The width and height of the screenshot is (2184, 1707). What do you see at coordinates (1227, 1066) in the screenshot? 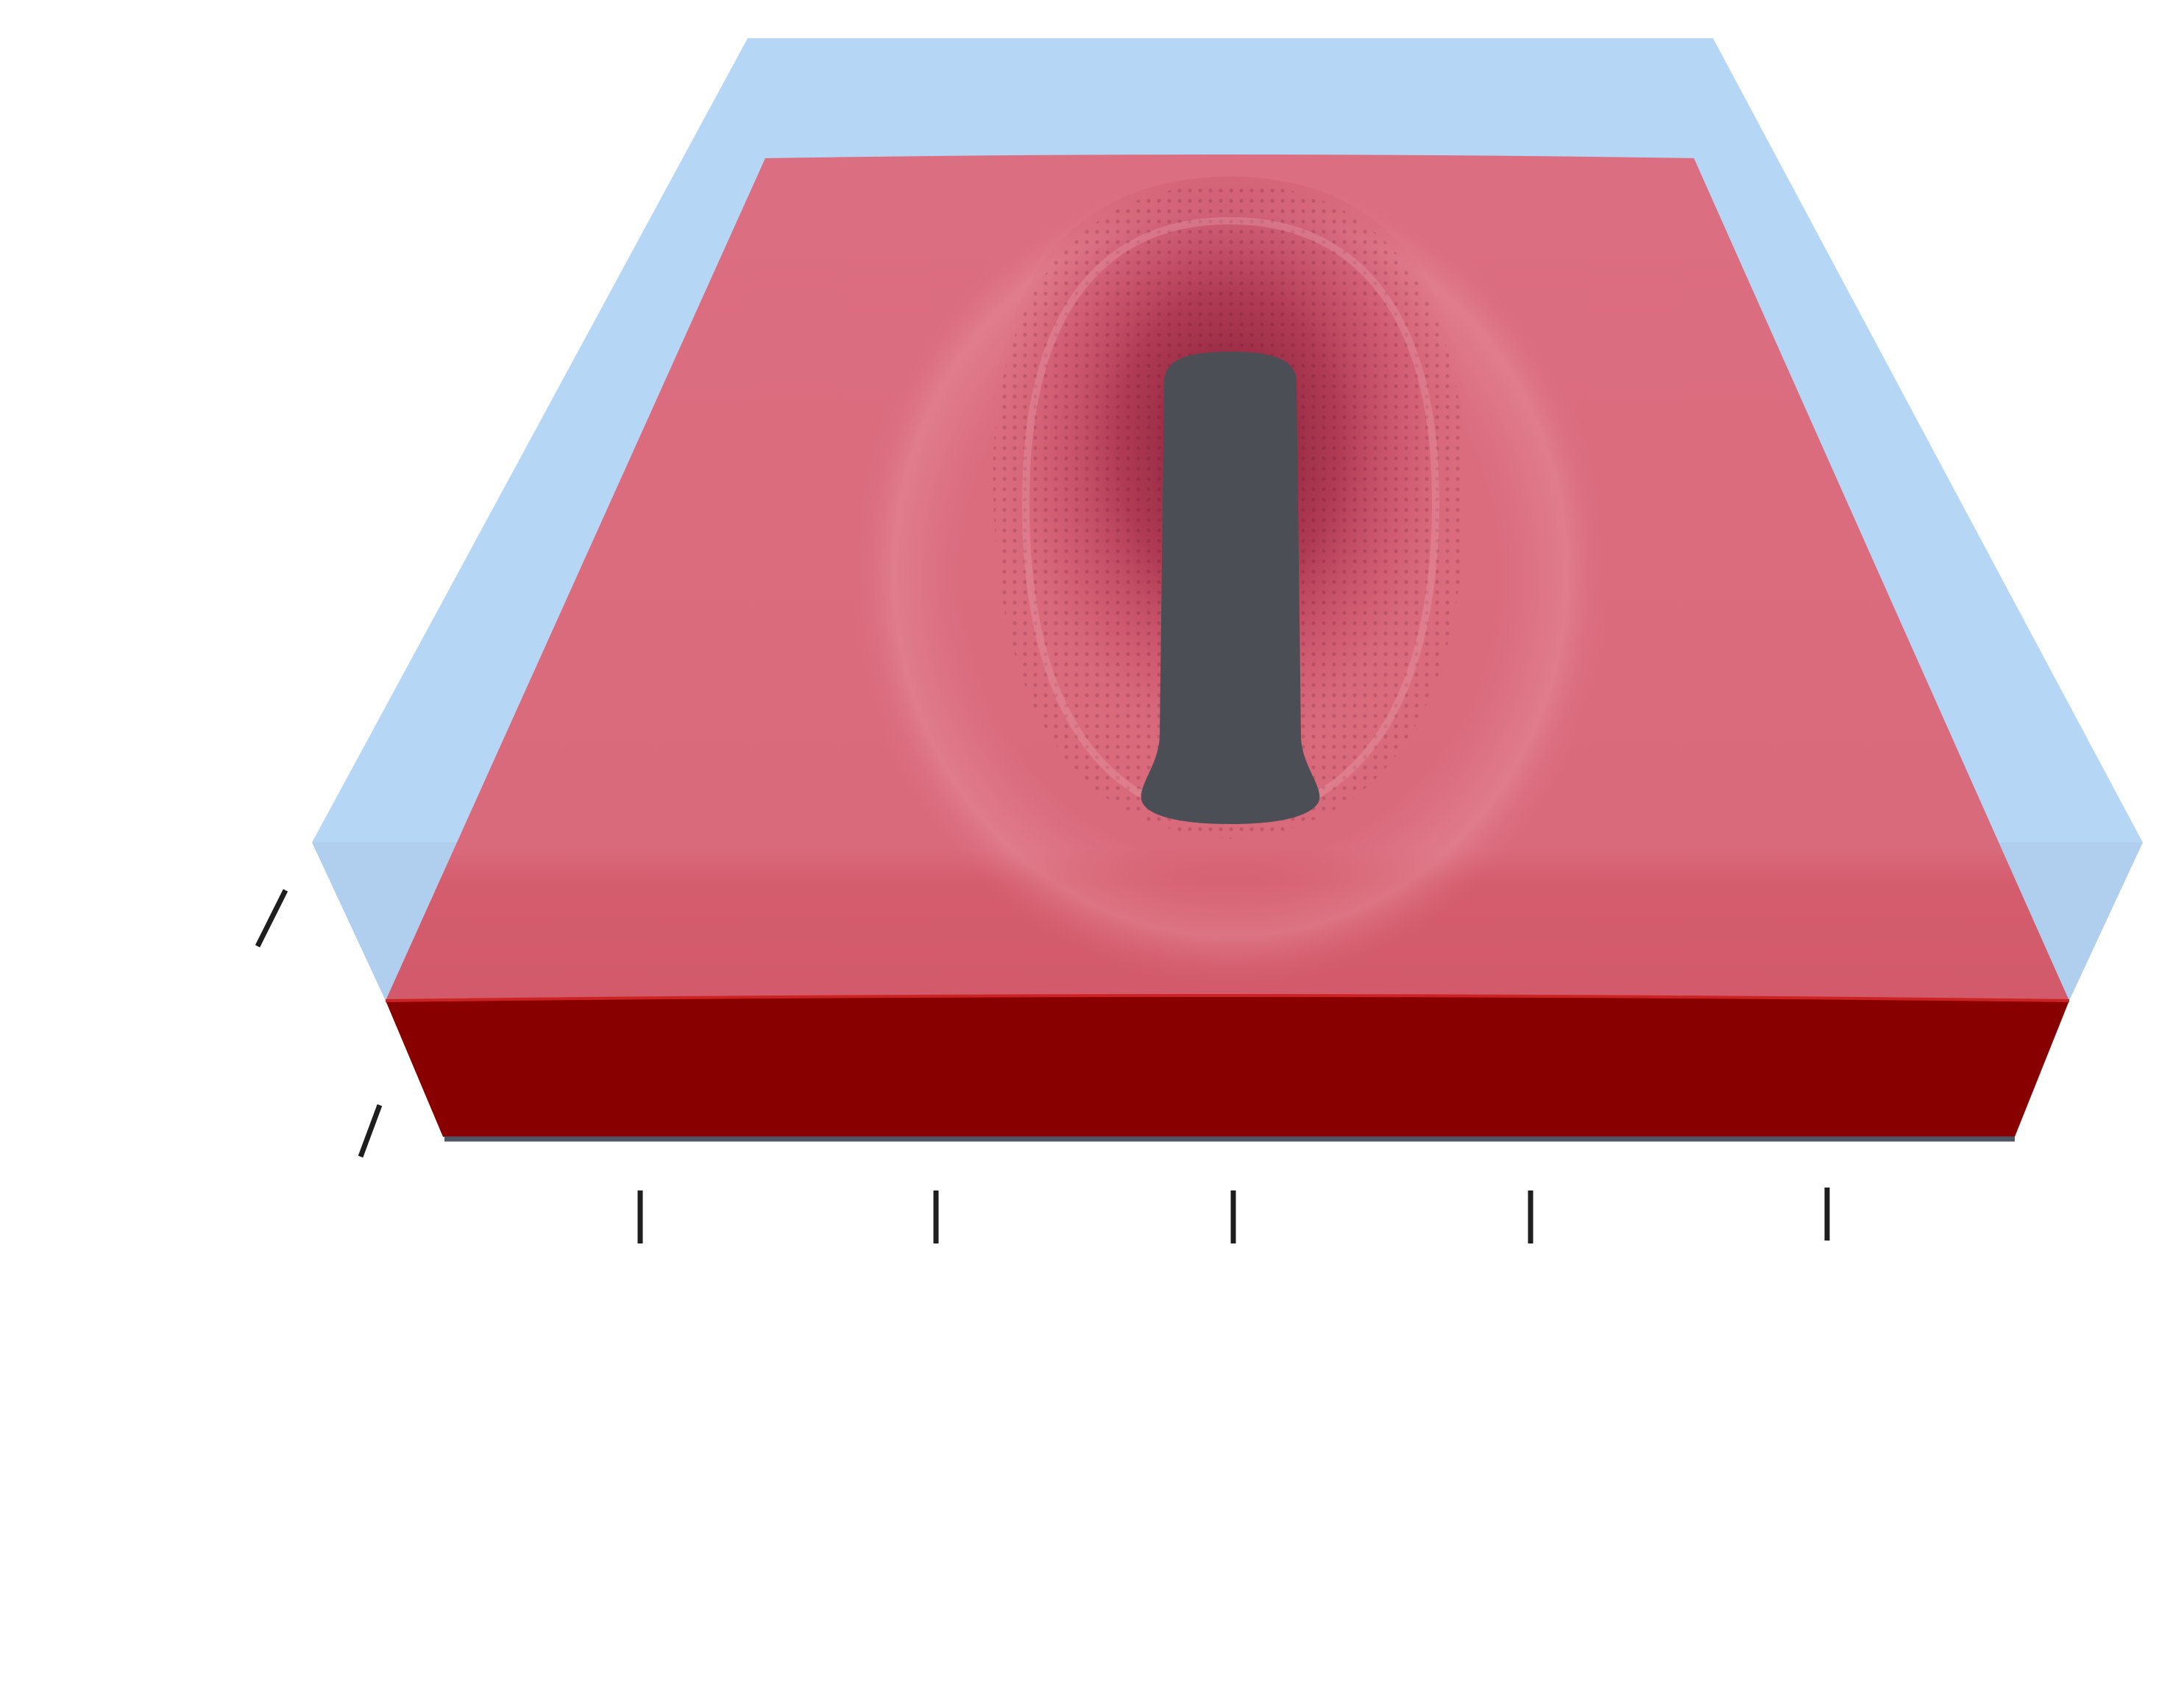
I see `film-front-face` at bounding box center [1227, 1066].